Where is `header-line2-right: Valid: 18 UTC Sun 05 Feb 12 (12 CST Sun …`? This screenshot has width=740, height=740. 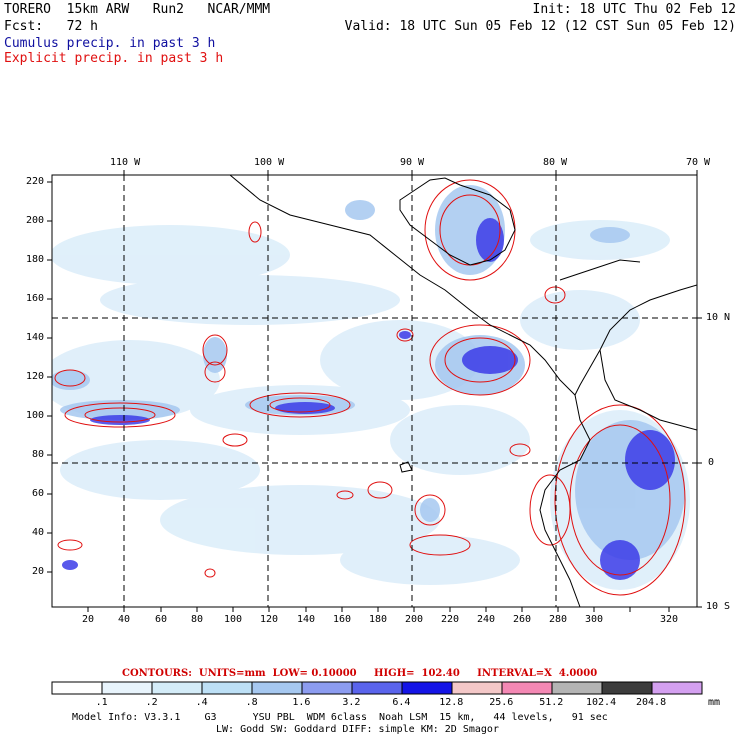 header-line2-right: Valid: 18 UTC Sun 05 Feb 12 (12 CST Sun … is located at coordinates (540, 26).